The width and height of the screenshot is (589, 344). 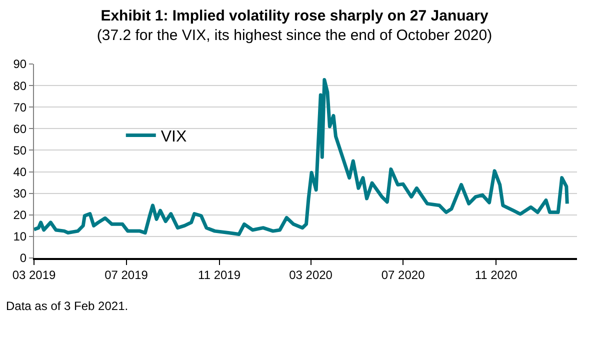 I want to click on y-tick-label: 70, so click(x=20, y=107).